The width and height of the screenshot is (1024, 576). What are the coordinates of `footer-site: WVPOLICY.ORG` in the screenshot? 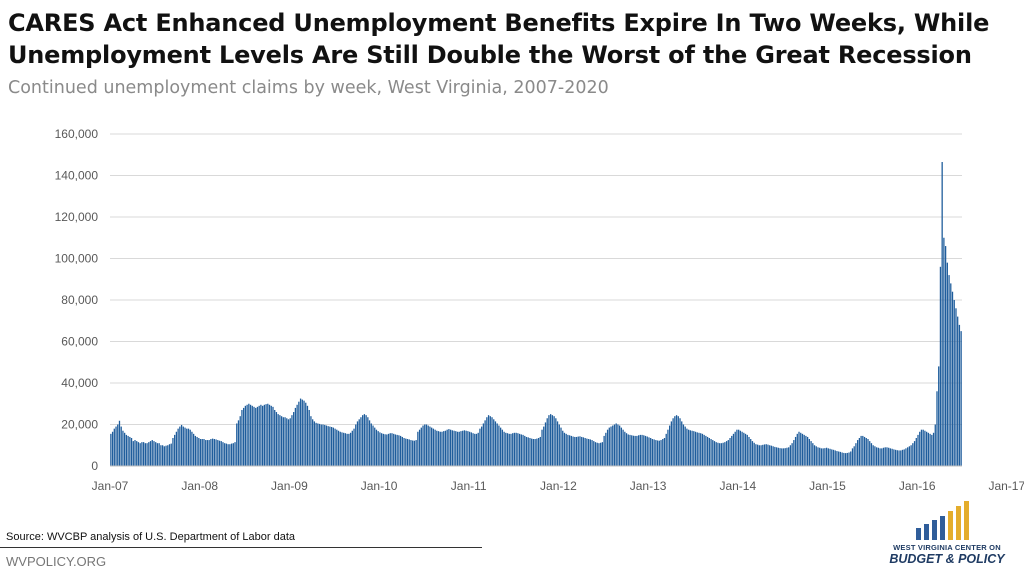 It's located at (56, 561).